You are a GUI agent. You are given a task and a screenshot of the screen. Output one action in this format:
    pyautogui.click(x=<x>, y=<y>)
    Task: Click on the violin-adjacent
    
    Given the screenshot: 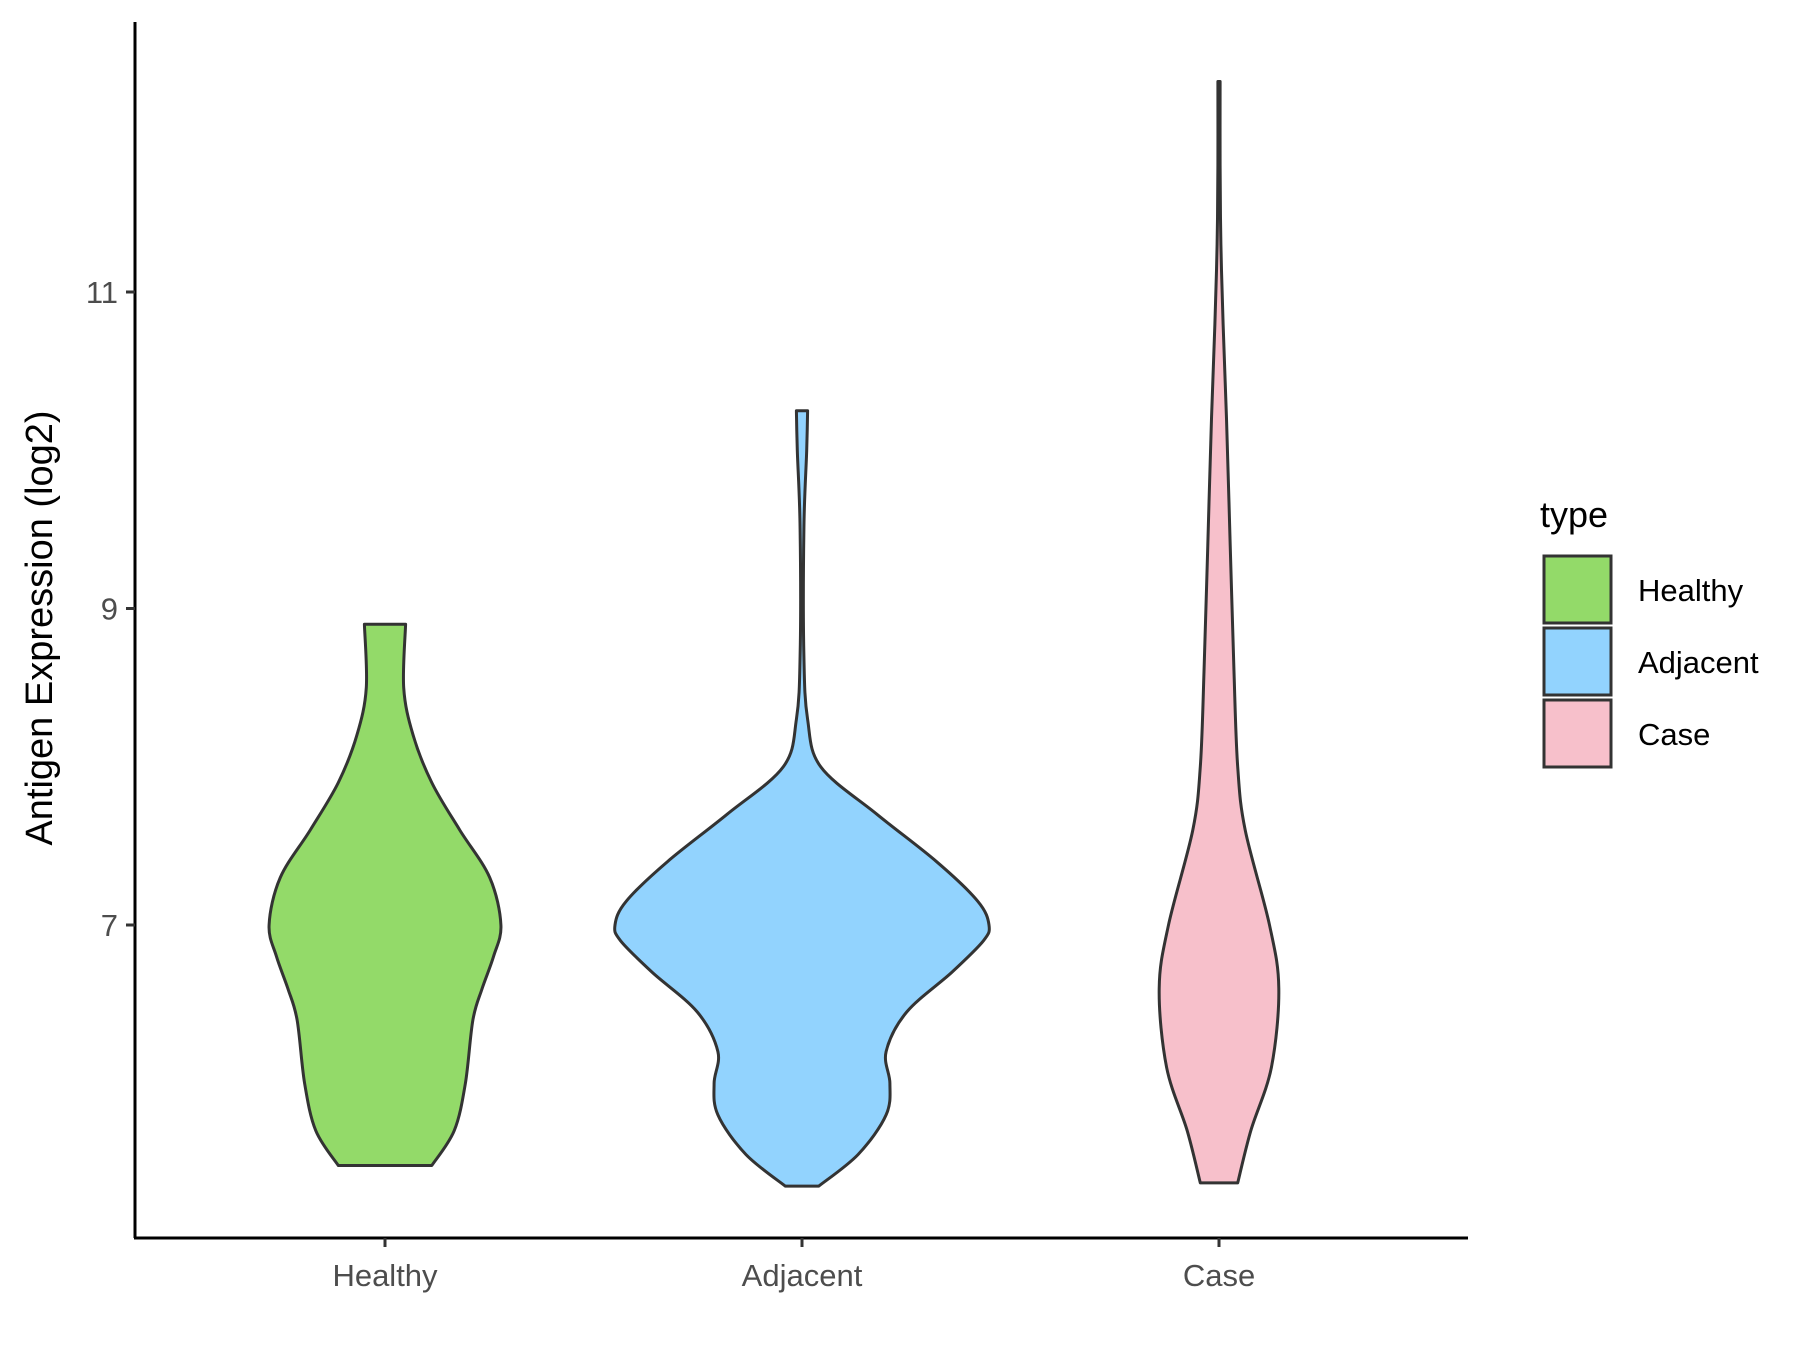 What is the action you would take?
    pyautogui.click(x=802, y=798)
    